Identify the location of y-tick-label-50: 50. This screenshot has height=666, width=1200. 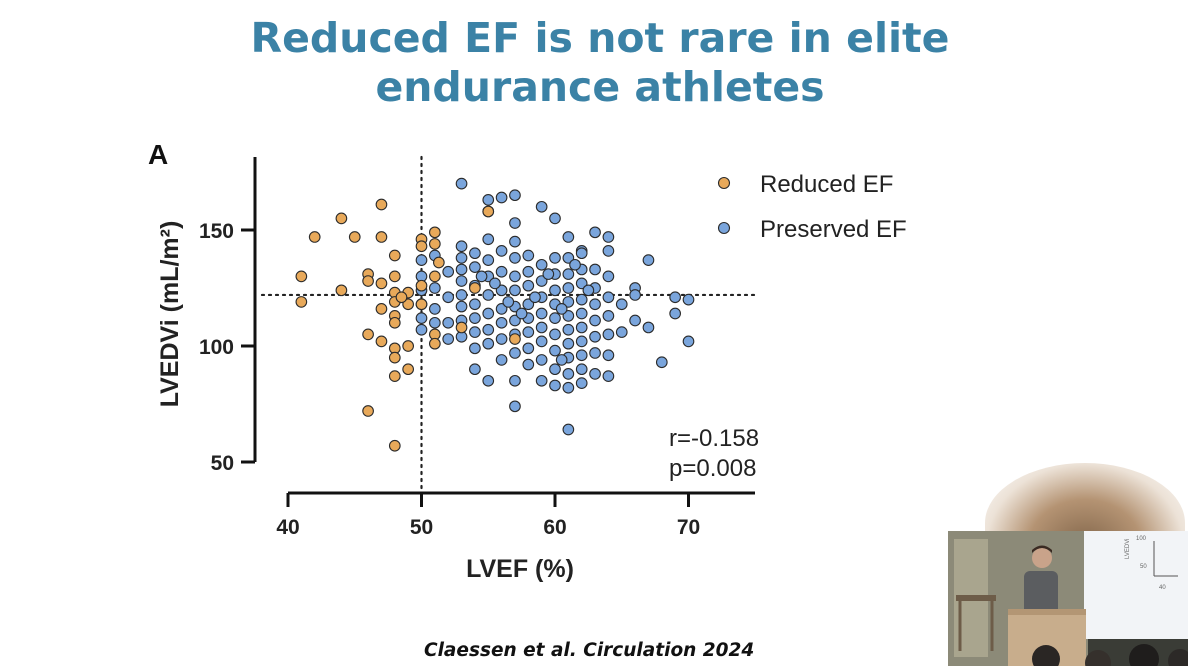
(222, 463).